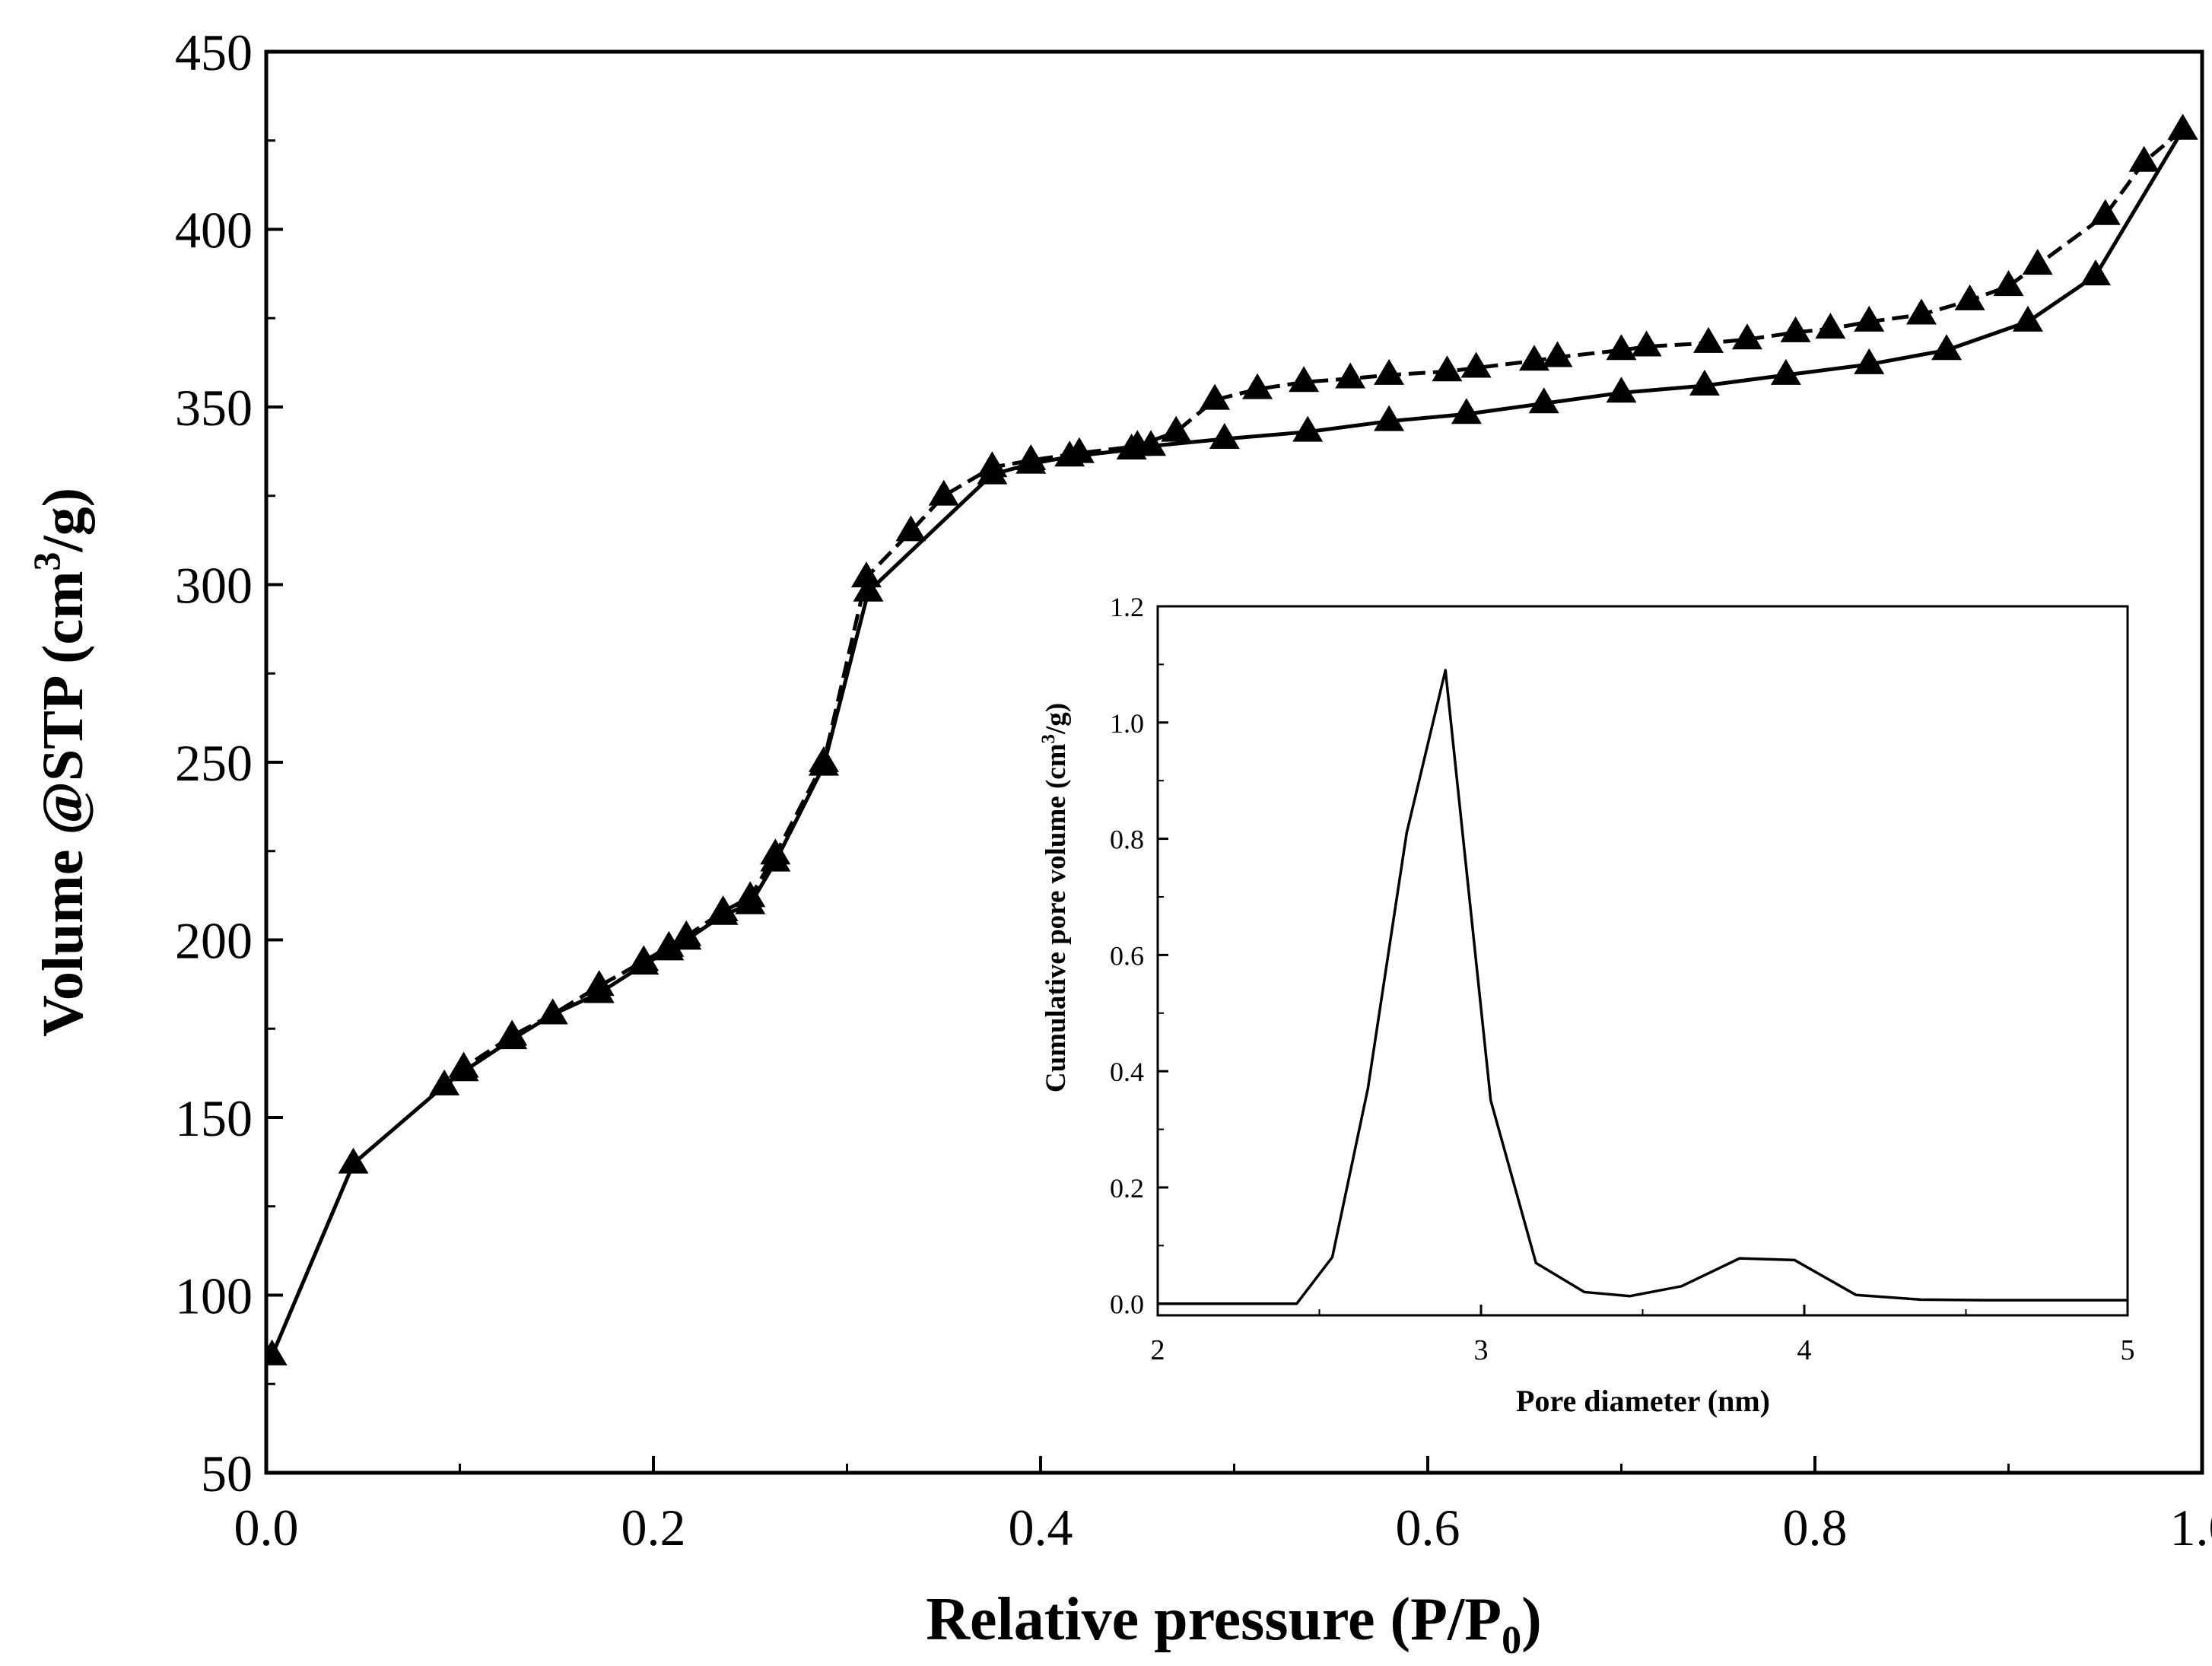 The image size is (2212, 1666). I want to click on inset-y-tick-label: 1.0, so click(1127, 723).